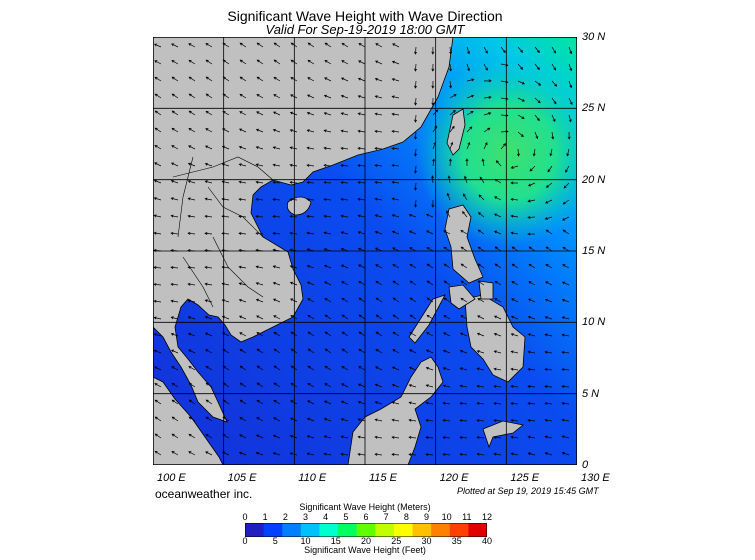 The height and width of the screenshot is (560, 755). Describe the element at coordinates (395, 410) in the screenshot. I see `borneo-island` at that location.